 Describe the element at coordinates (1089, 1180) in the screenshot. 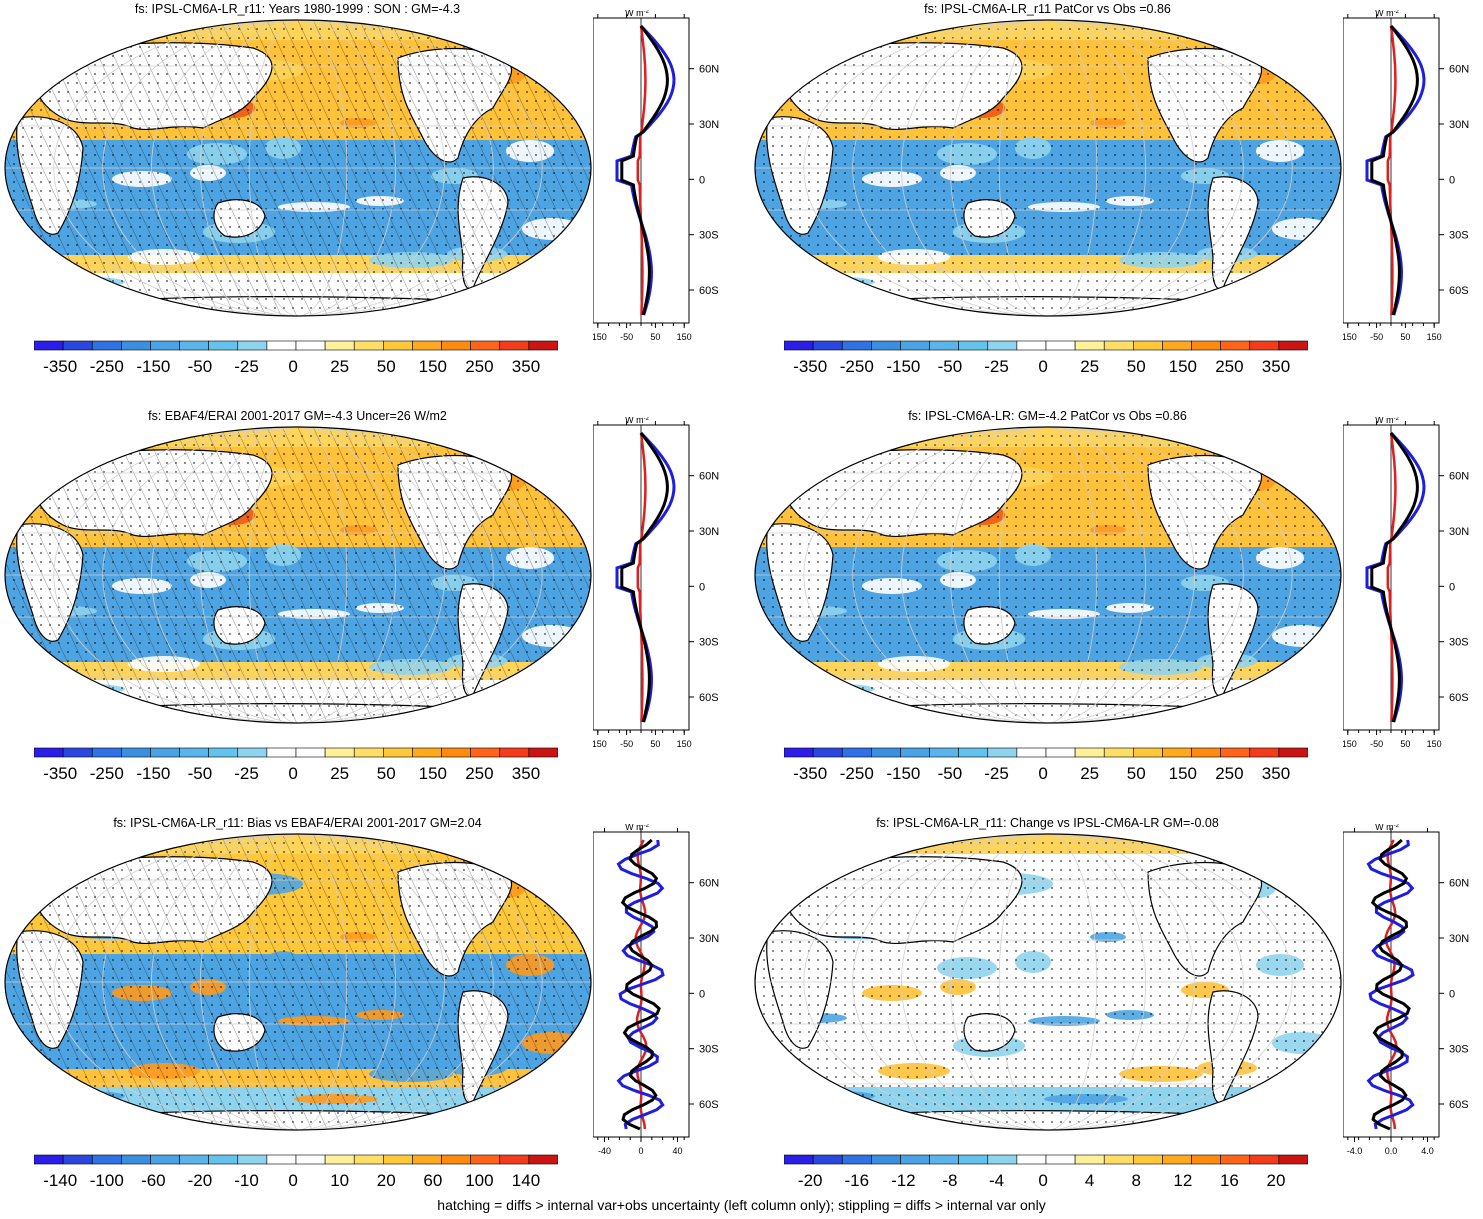

I see `colorbar-tick-label: 4` at that location.